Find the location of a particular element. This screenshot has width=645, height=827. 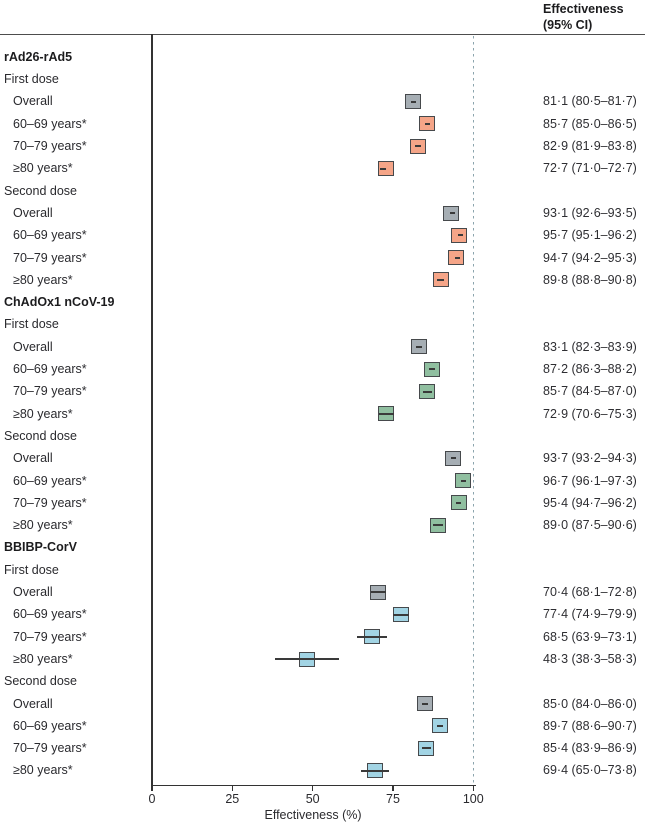

x-axis-tick-label: 100 is located at coordinates (473, 799).